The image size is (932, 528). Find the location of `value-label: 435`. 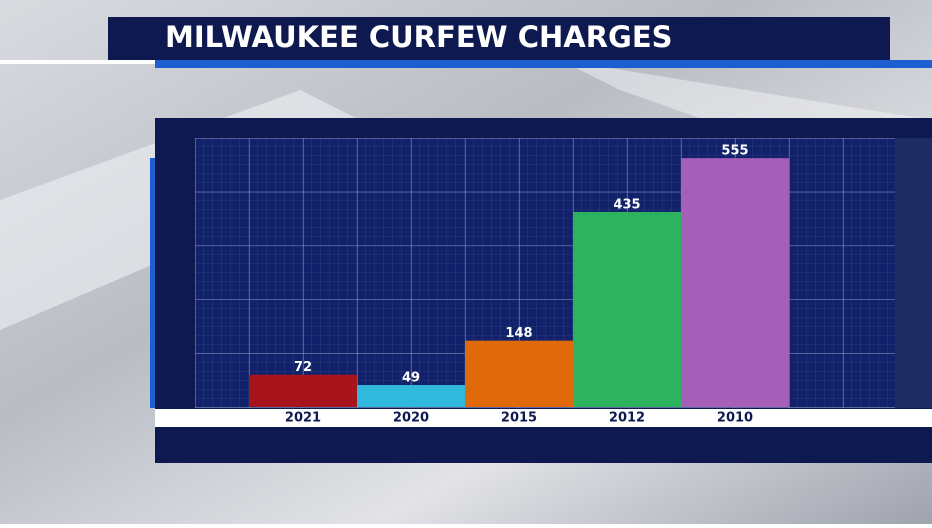

value-label: 435 is located at coordinates (626, 204).